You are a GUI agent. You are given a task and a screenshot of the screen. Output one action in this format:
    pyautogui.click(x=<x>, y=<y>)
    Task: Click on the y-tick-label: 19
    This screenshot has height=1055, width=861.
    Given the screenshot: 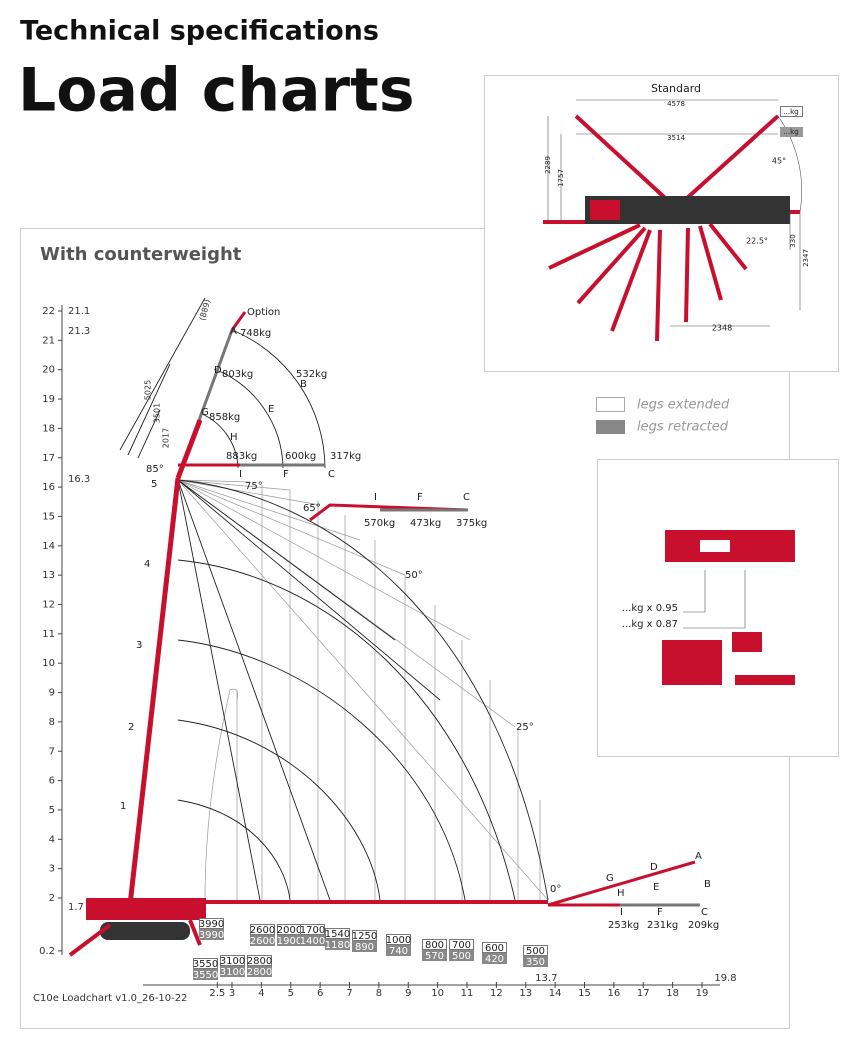 What is the action you would take?
    pyautogui.click(x=48, y=399)
    